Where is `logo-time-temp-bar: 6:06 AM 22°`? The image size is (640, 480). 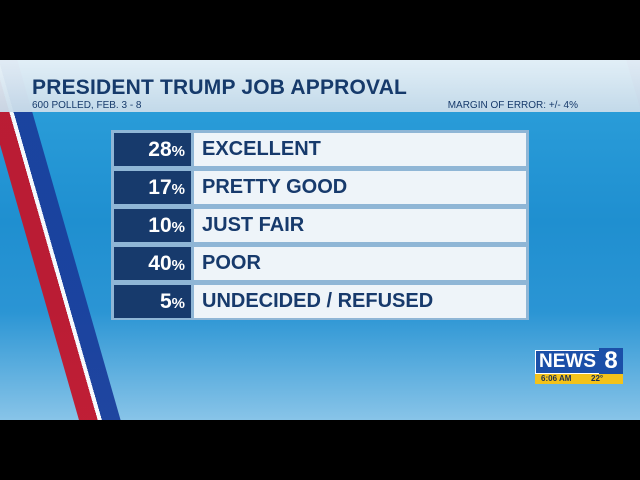
logo-time-temp-bar: 6:06 AM 22° is located at coordinates (579, 379).